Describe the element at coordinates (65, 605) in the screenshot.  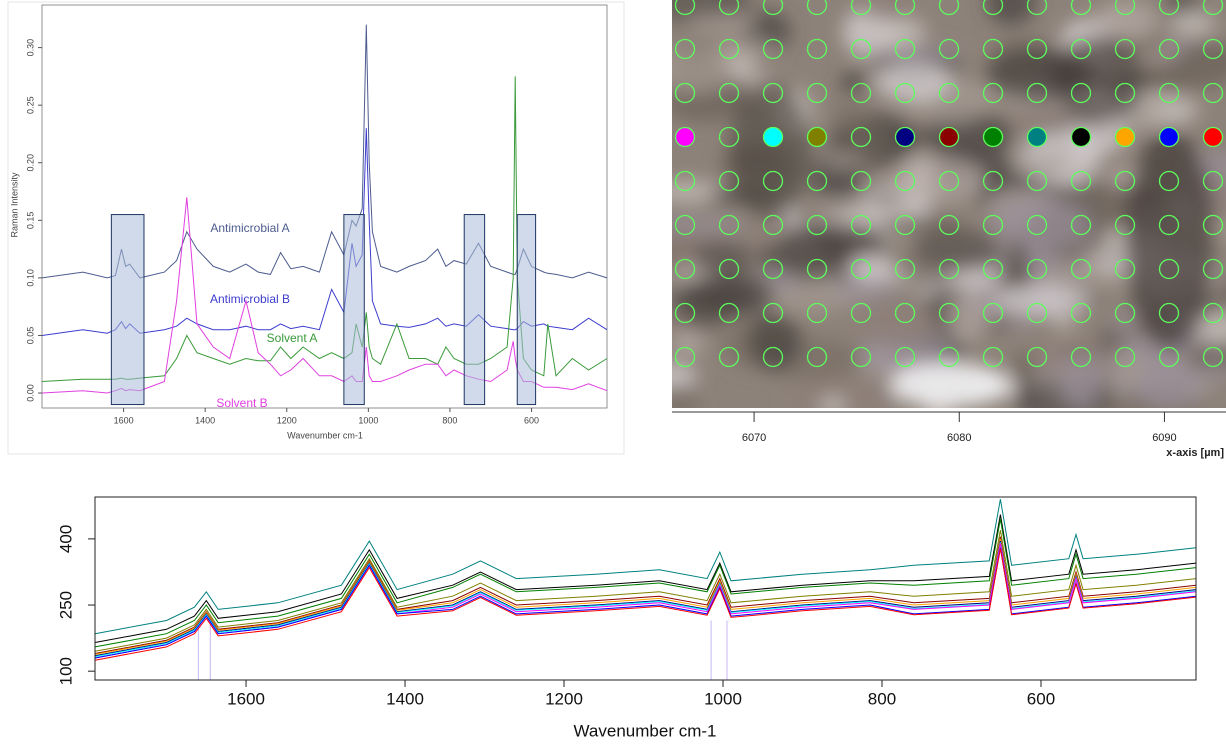
I see `y-tick-label: 250` at that location.